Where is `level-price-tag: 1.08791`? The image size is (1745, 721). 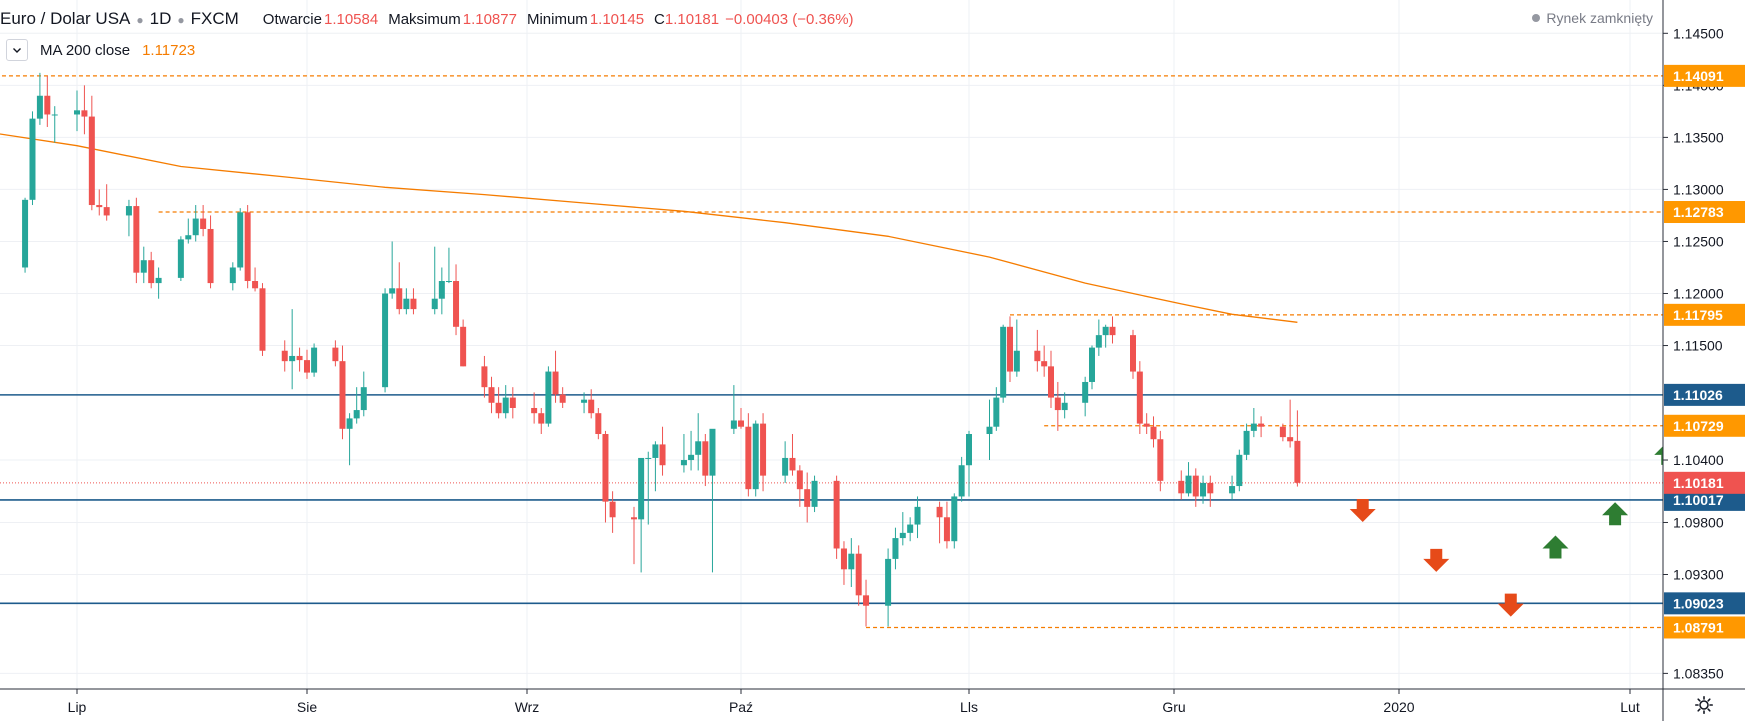 level-price-tag: 1.08791 is located at coordinates (1704, 627).